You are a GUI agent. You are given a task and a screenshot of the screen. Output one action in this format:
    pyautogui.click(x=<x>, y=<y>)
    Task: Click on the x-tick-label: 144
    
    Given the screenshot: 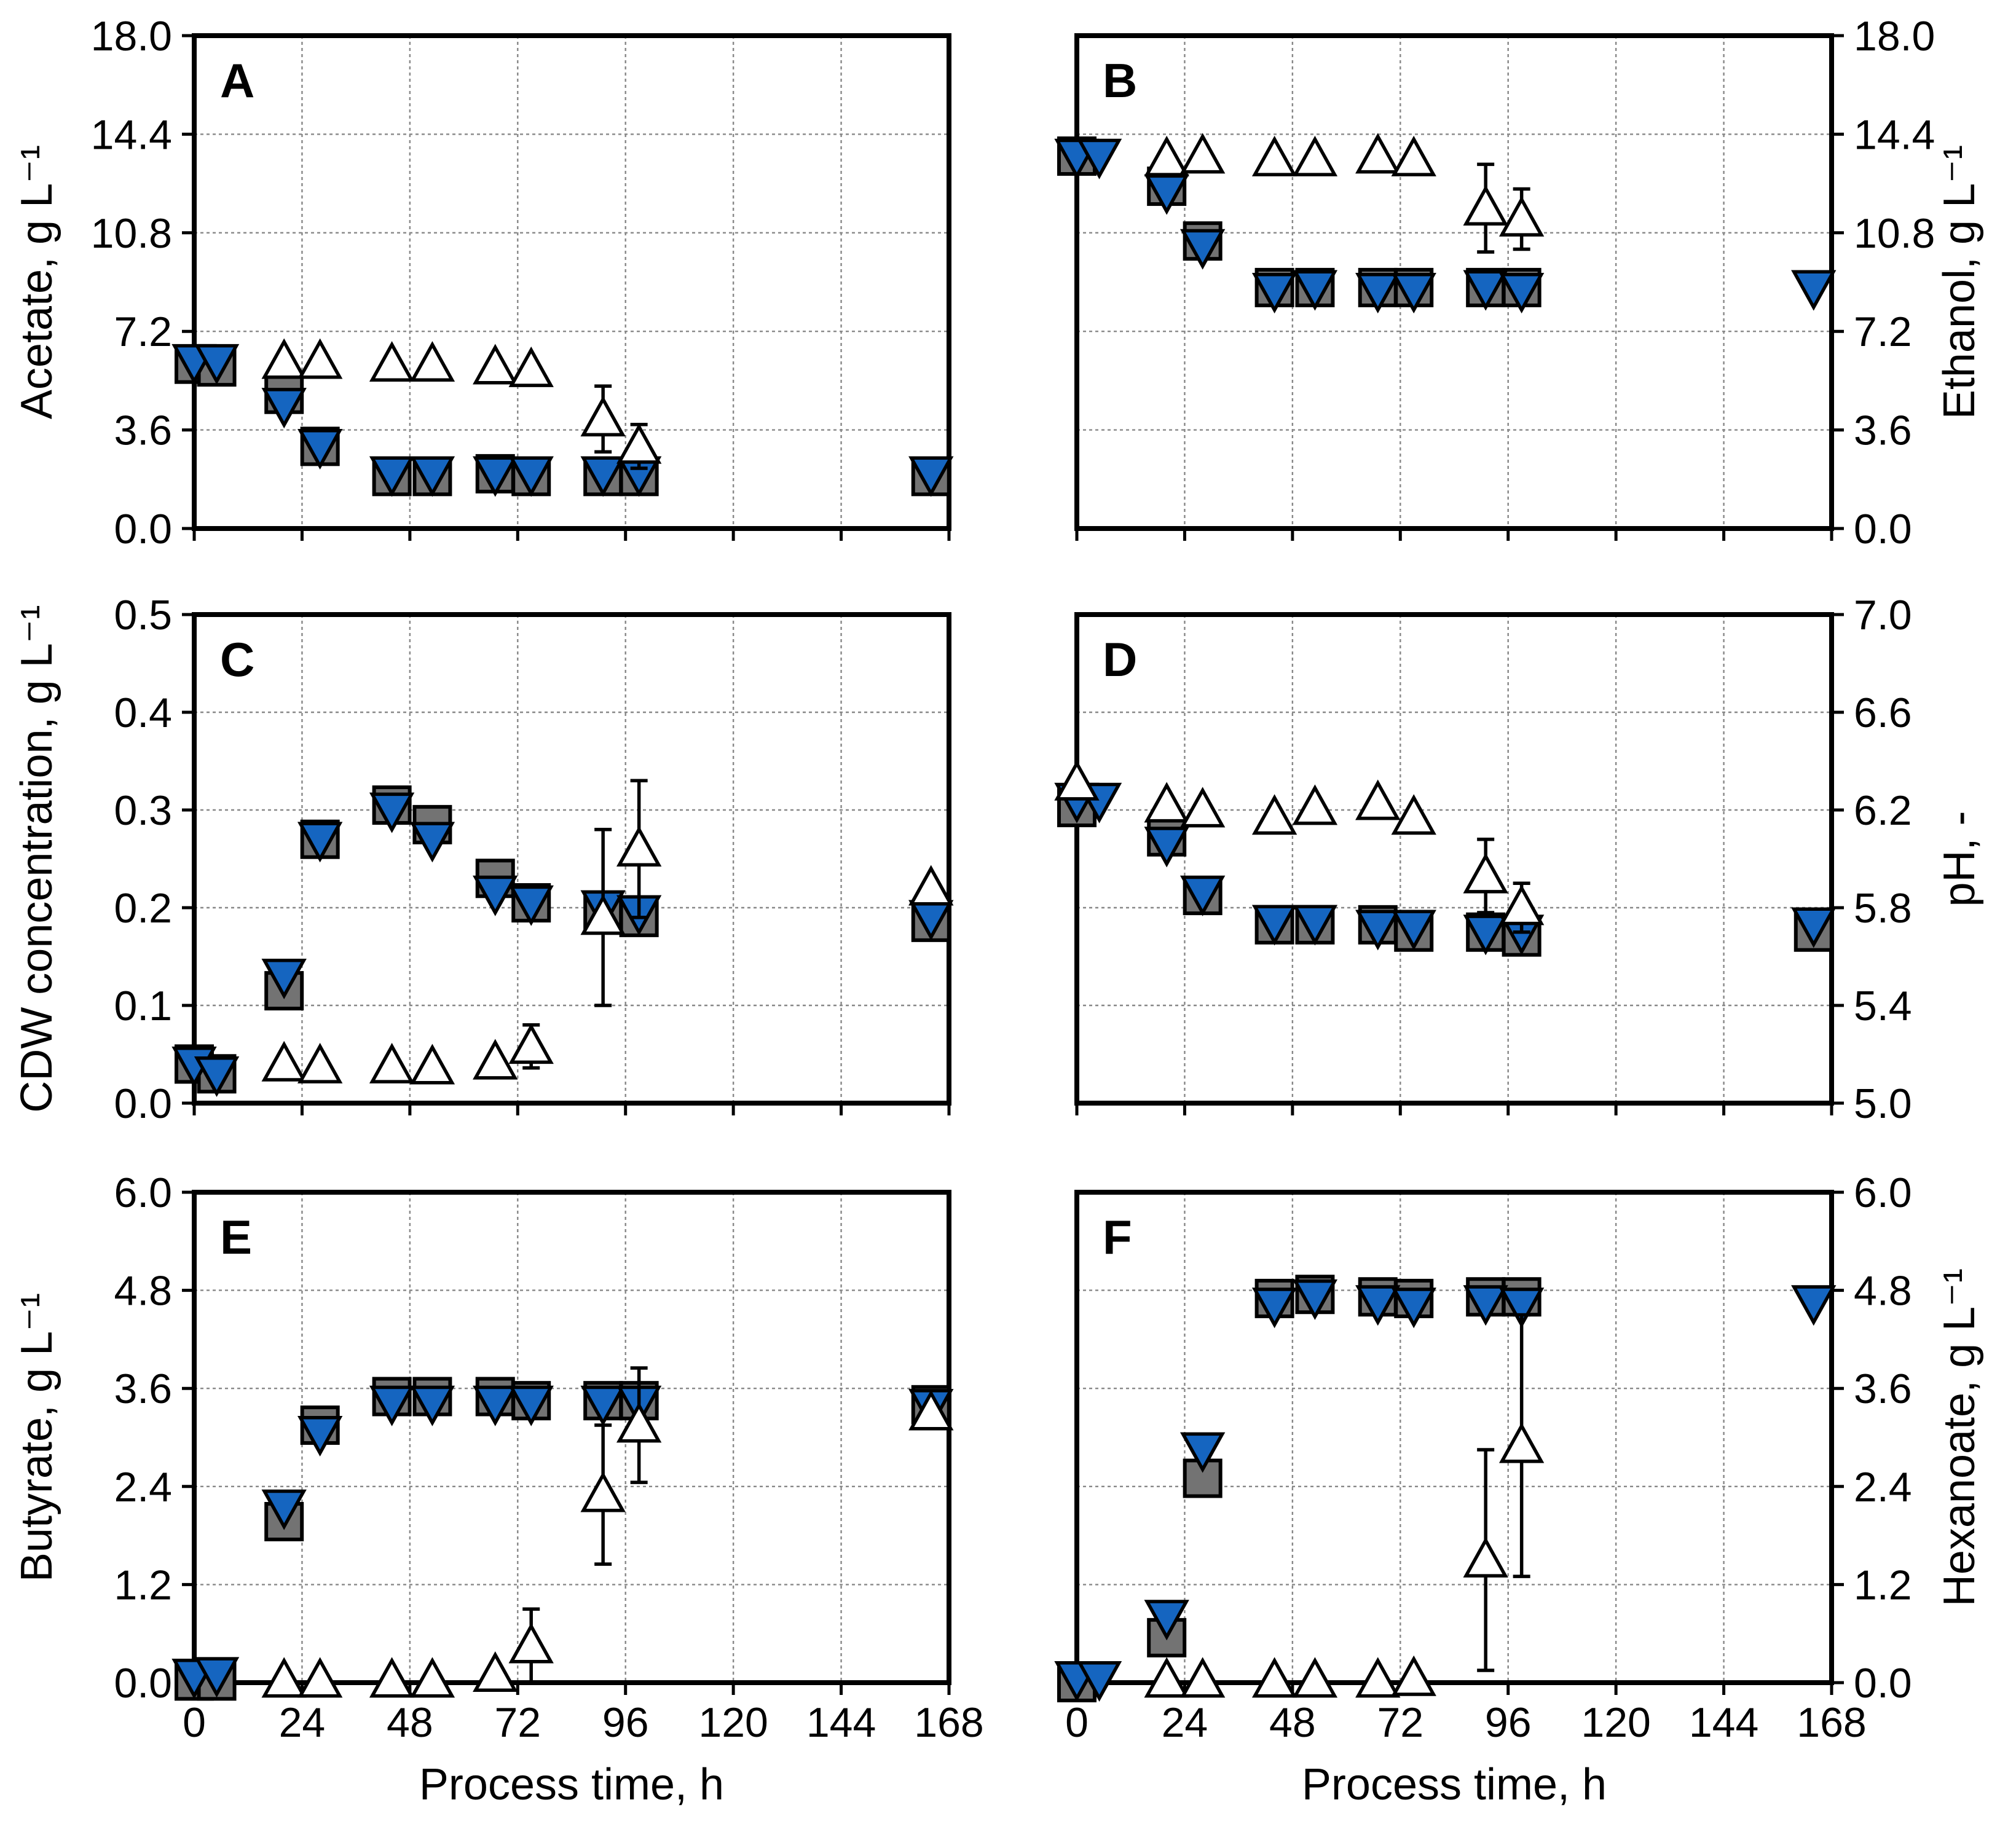 What is the action you would take?
    pyautogui.click(x=1723, y=1723)
    